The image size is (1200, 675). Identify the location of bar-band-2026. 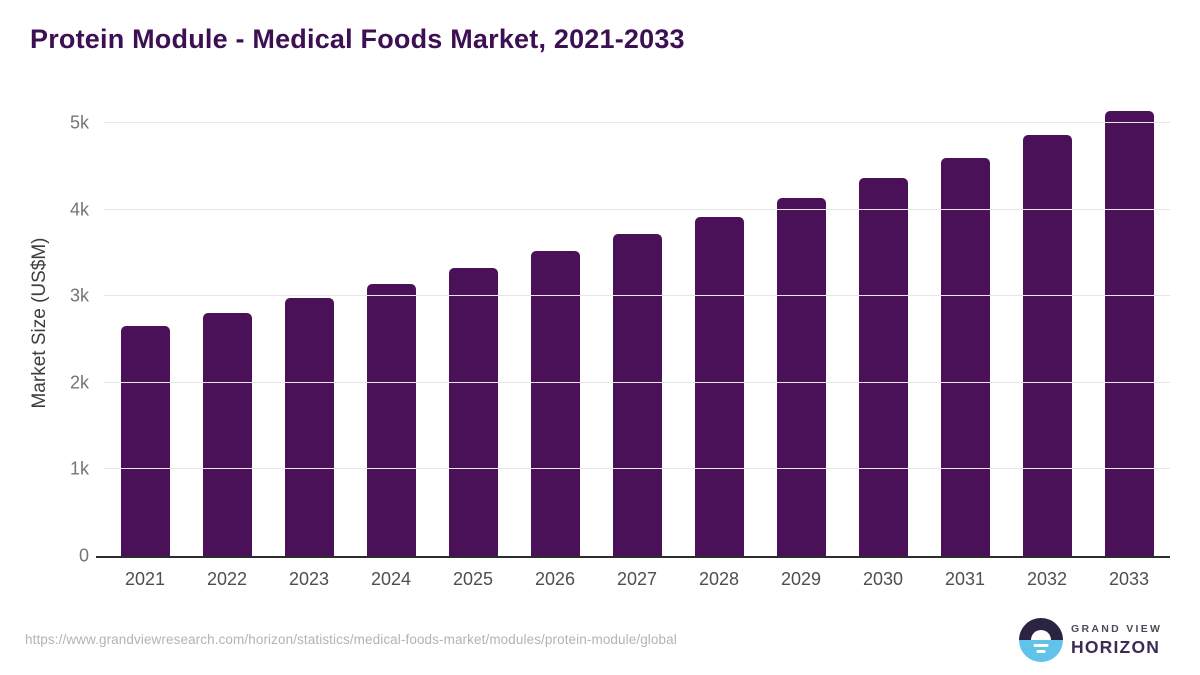
(555, 339).